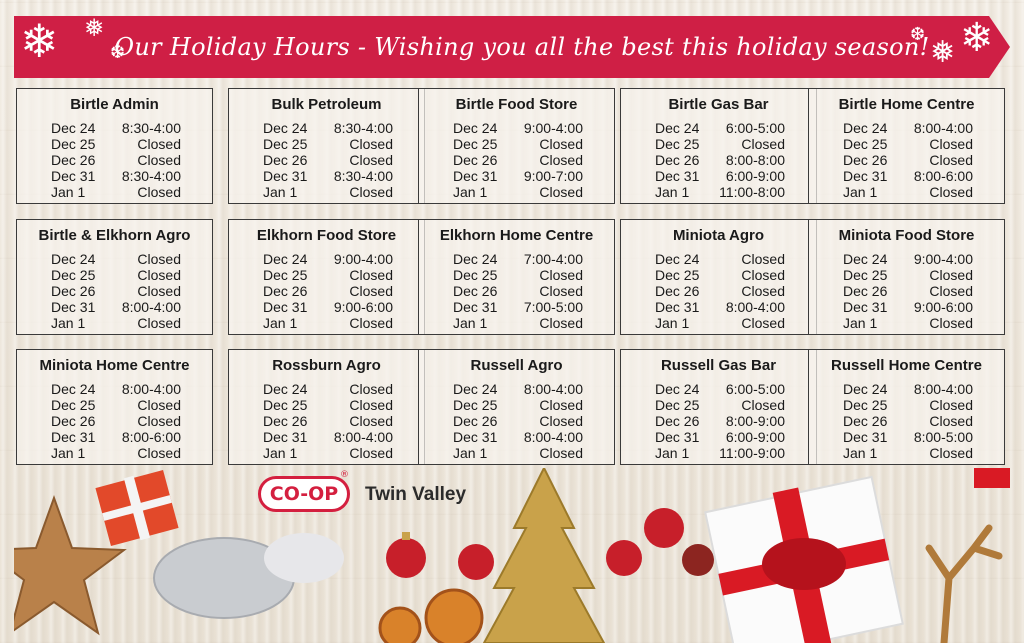 This screenshot has width=1024, height=643. What do you see at coordinates (94, 28) in the screenshot?
I see `snowflake-icon: ❅` at bounding box center [94, 28].